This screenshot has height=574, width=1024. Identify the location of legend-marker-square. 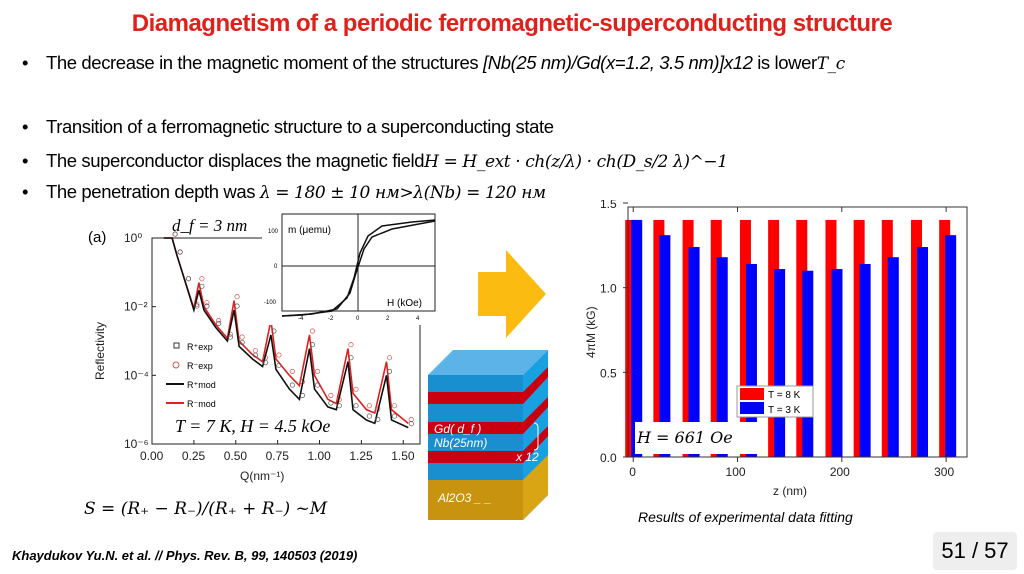
(176, 345).